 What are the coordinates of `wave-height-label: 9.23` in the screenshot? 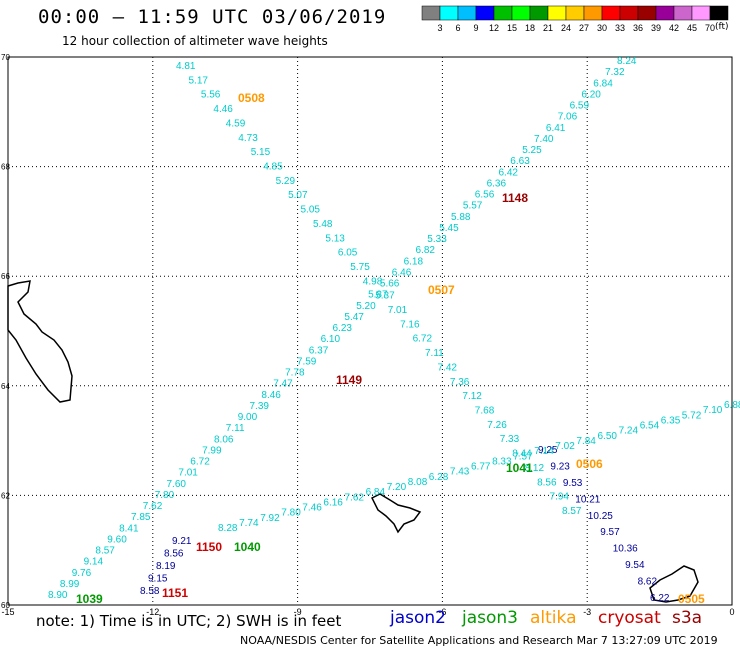 It's located at (560, 466).